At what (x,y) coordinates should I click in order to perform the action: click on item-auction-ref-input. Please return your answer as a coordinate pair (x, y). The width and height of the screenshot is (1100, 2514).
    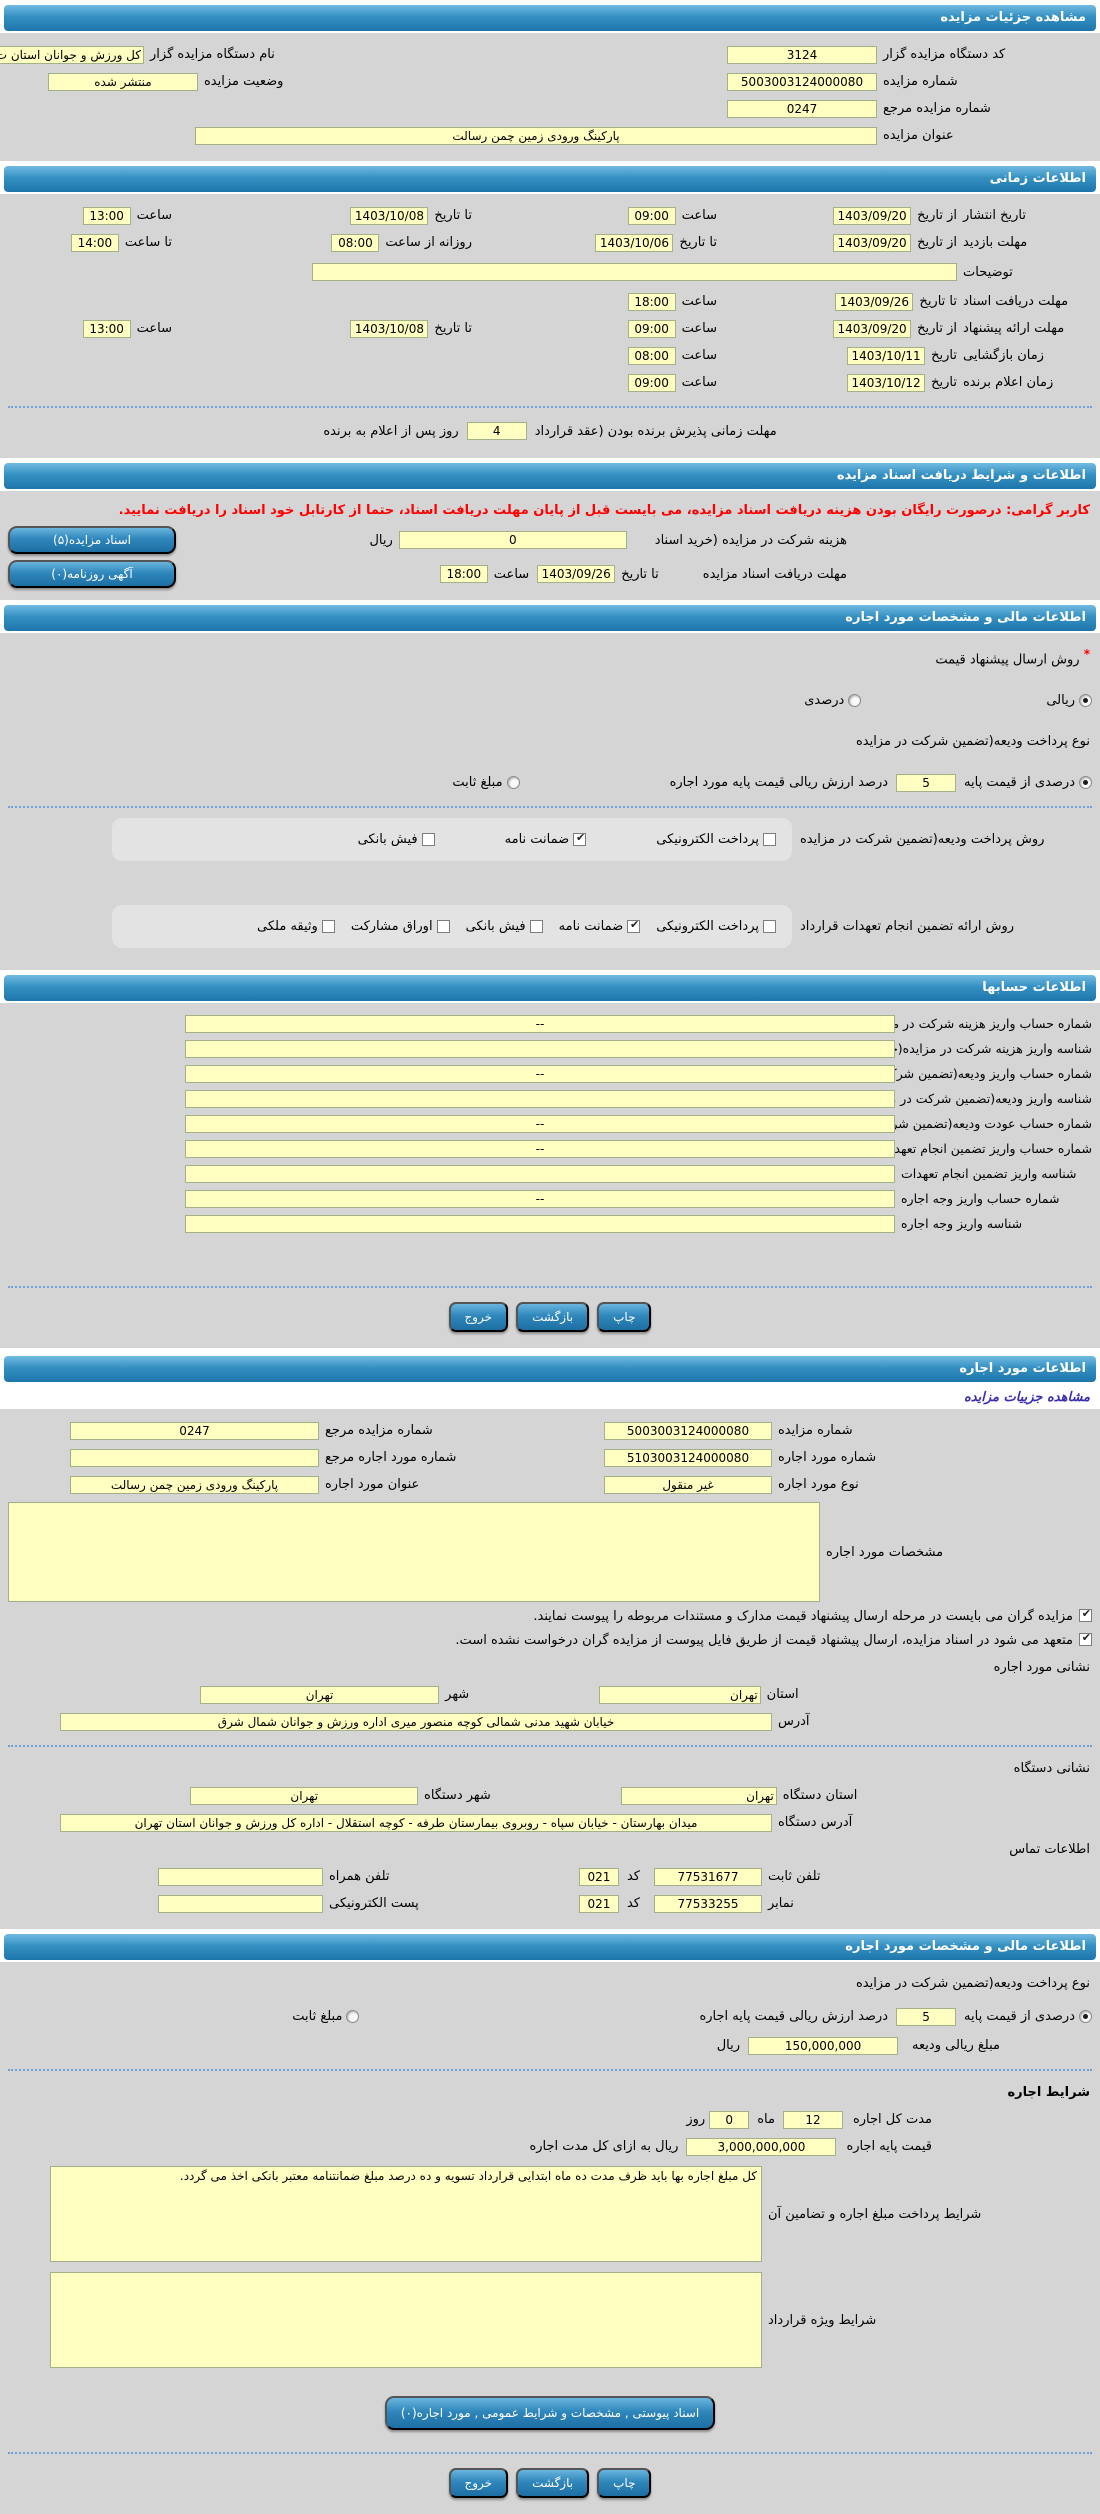
    Looking at the image, I should click on (194, 1430).